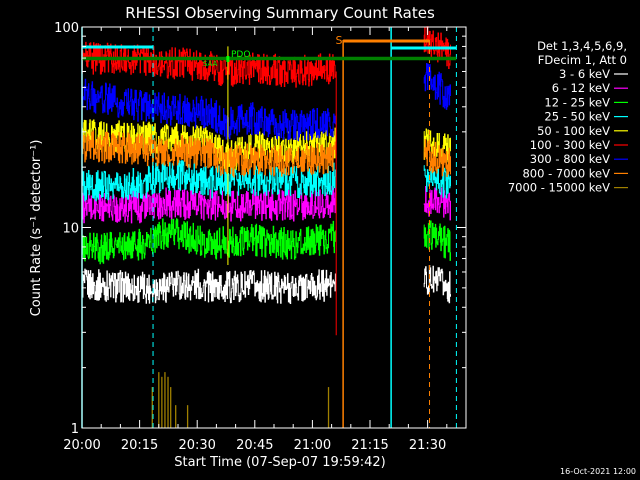 This screenshot has width=640, height=480. What do you see at coordinates (598, 471) in the screenshot?
I see `footer-date: 16-Oct-2021 12:00` at bounding box center [598, 471].